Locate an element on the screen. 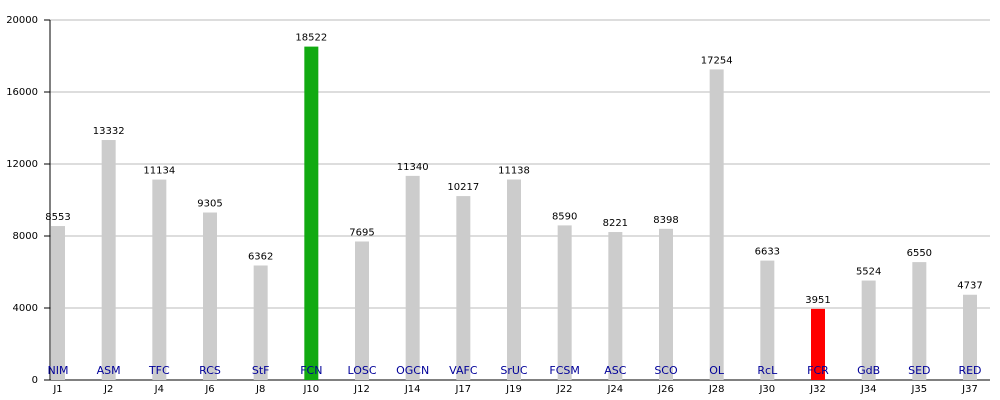 This screenshot has height=400, width=1000. x-tick-label: J34 is located at coordinates (868, 389).